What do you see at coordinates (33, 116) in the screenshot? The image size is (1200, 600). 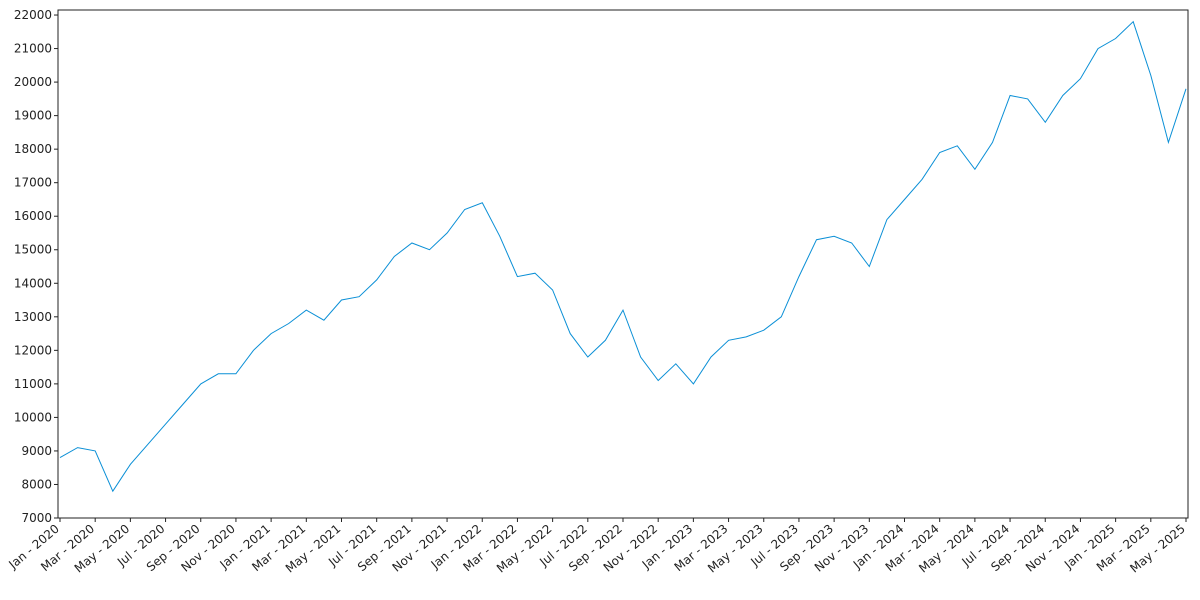 I see `y-tick-label: 19000` at bounding box center [33, 116].